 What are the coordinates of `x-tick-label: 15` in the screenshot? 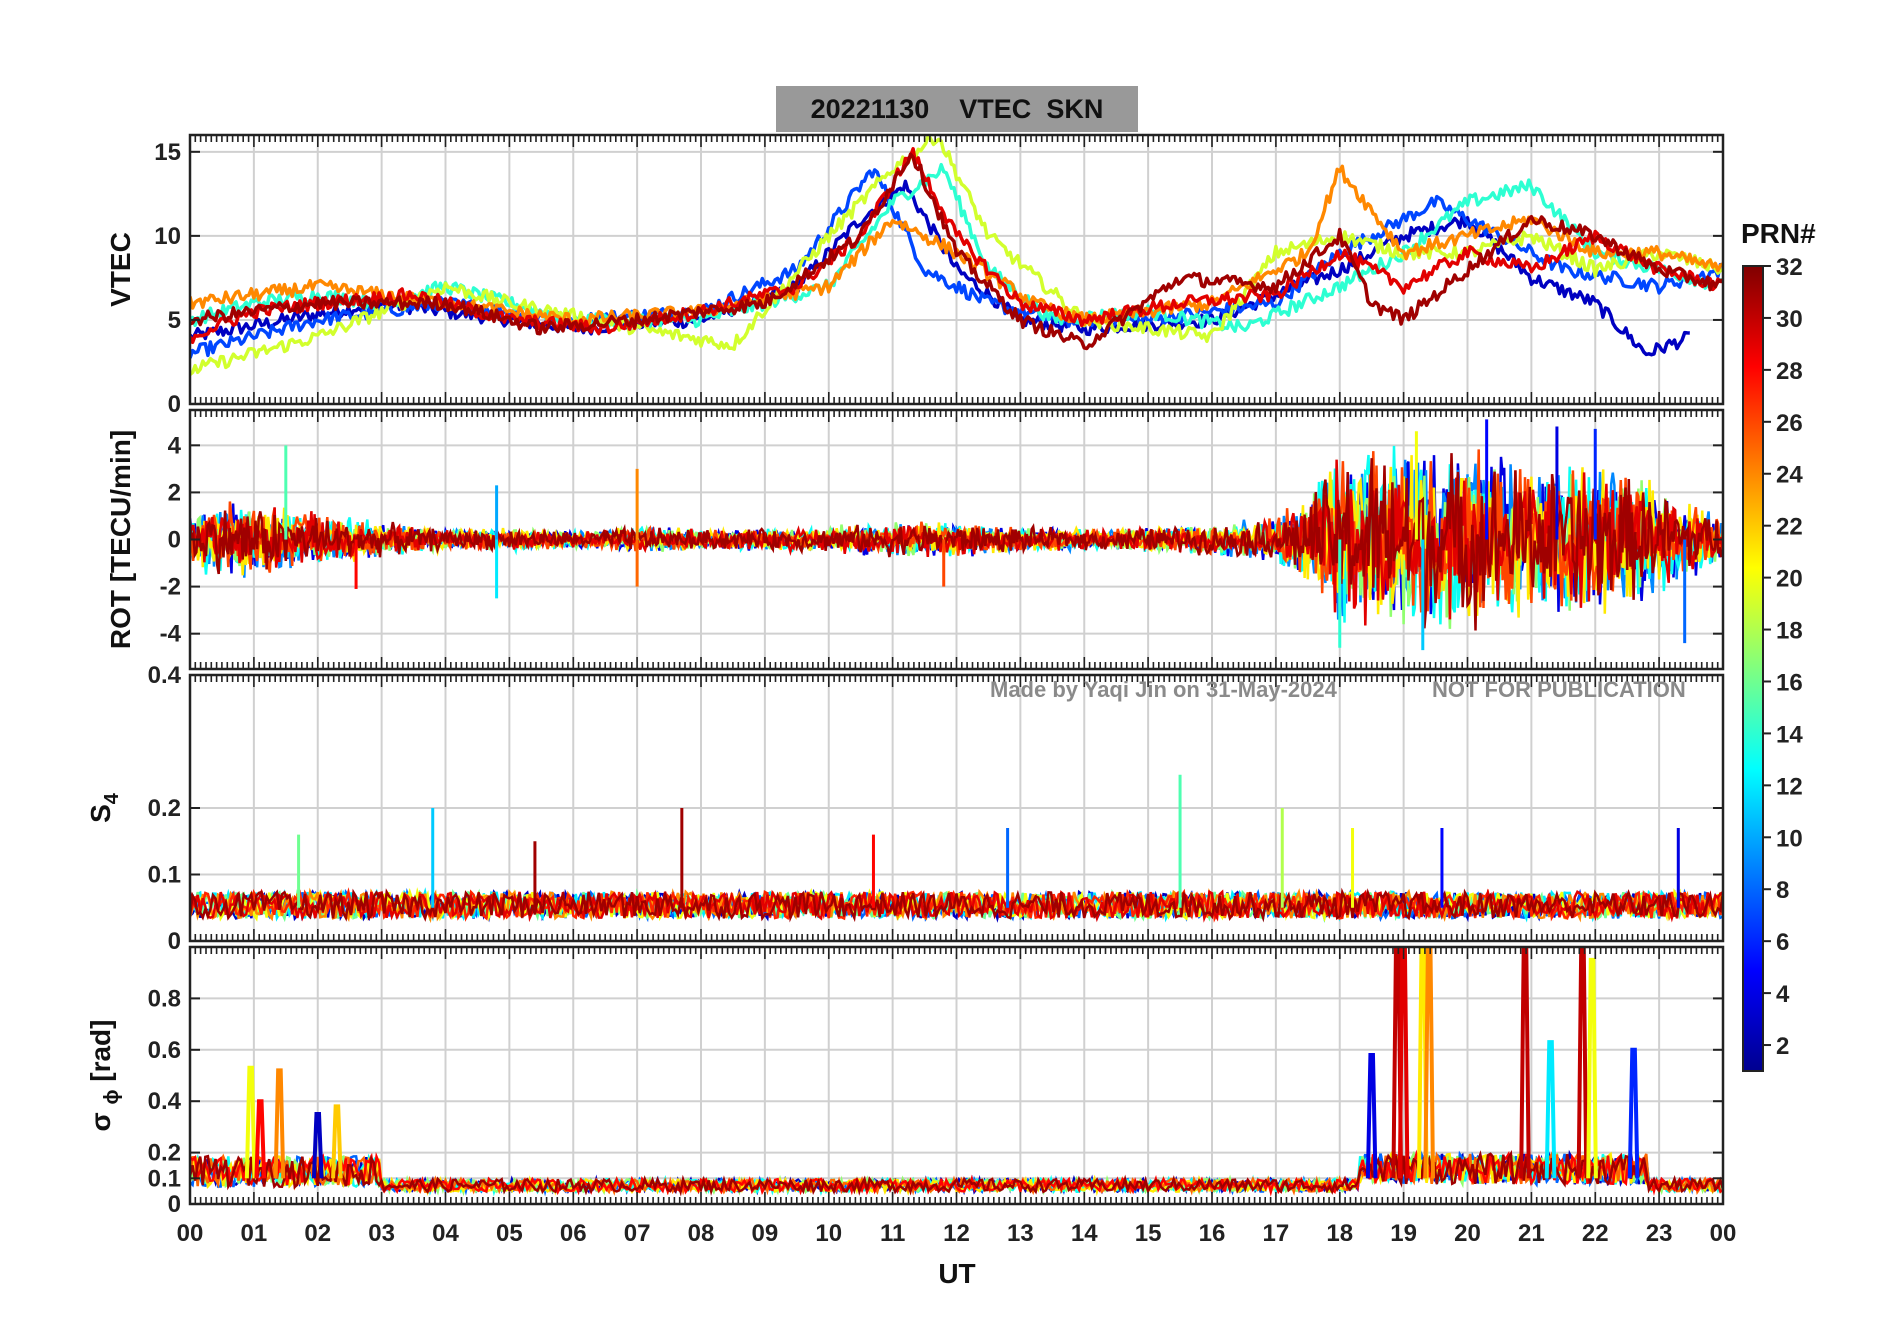 It's located at (1148, 1233).